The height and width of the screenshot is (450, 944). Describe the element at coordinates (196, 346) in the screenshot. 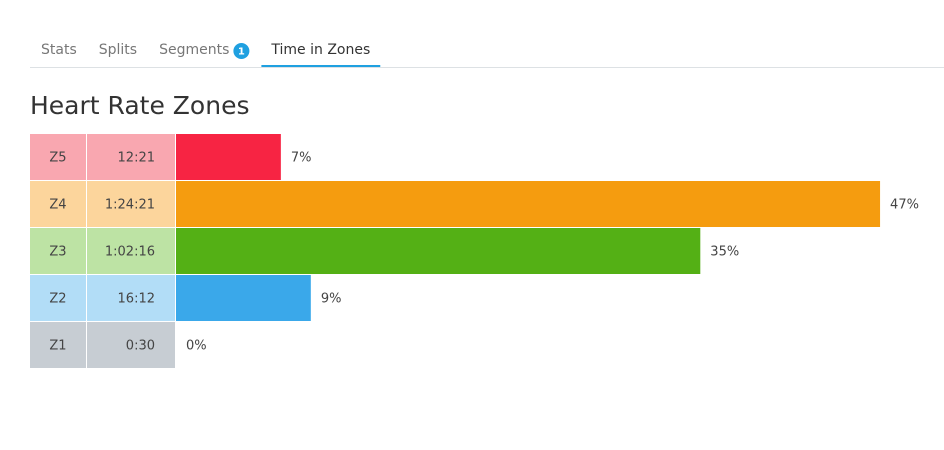

I see `value-label: 0%` at that location.